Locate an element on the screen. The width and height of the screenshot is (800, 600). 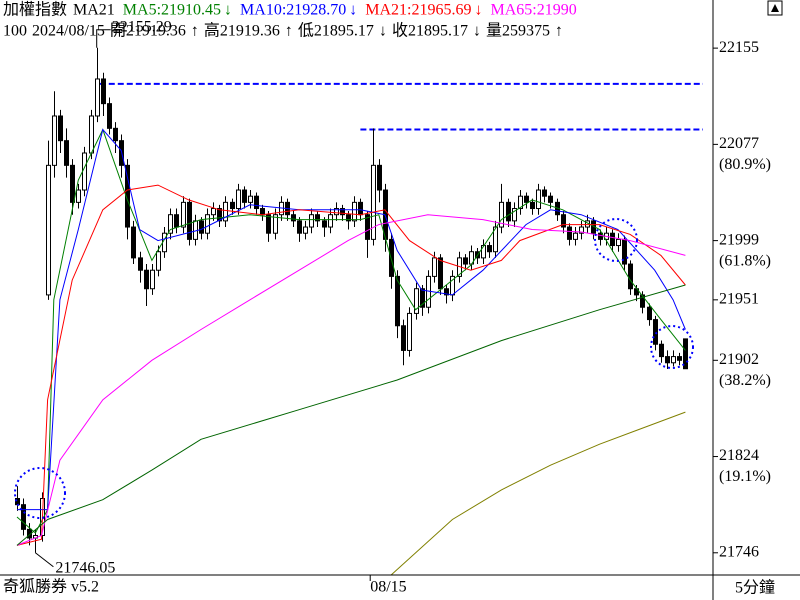
ma-line is located at coordinates (538, 493).